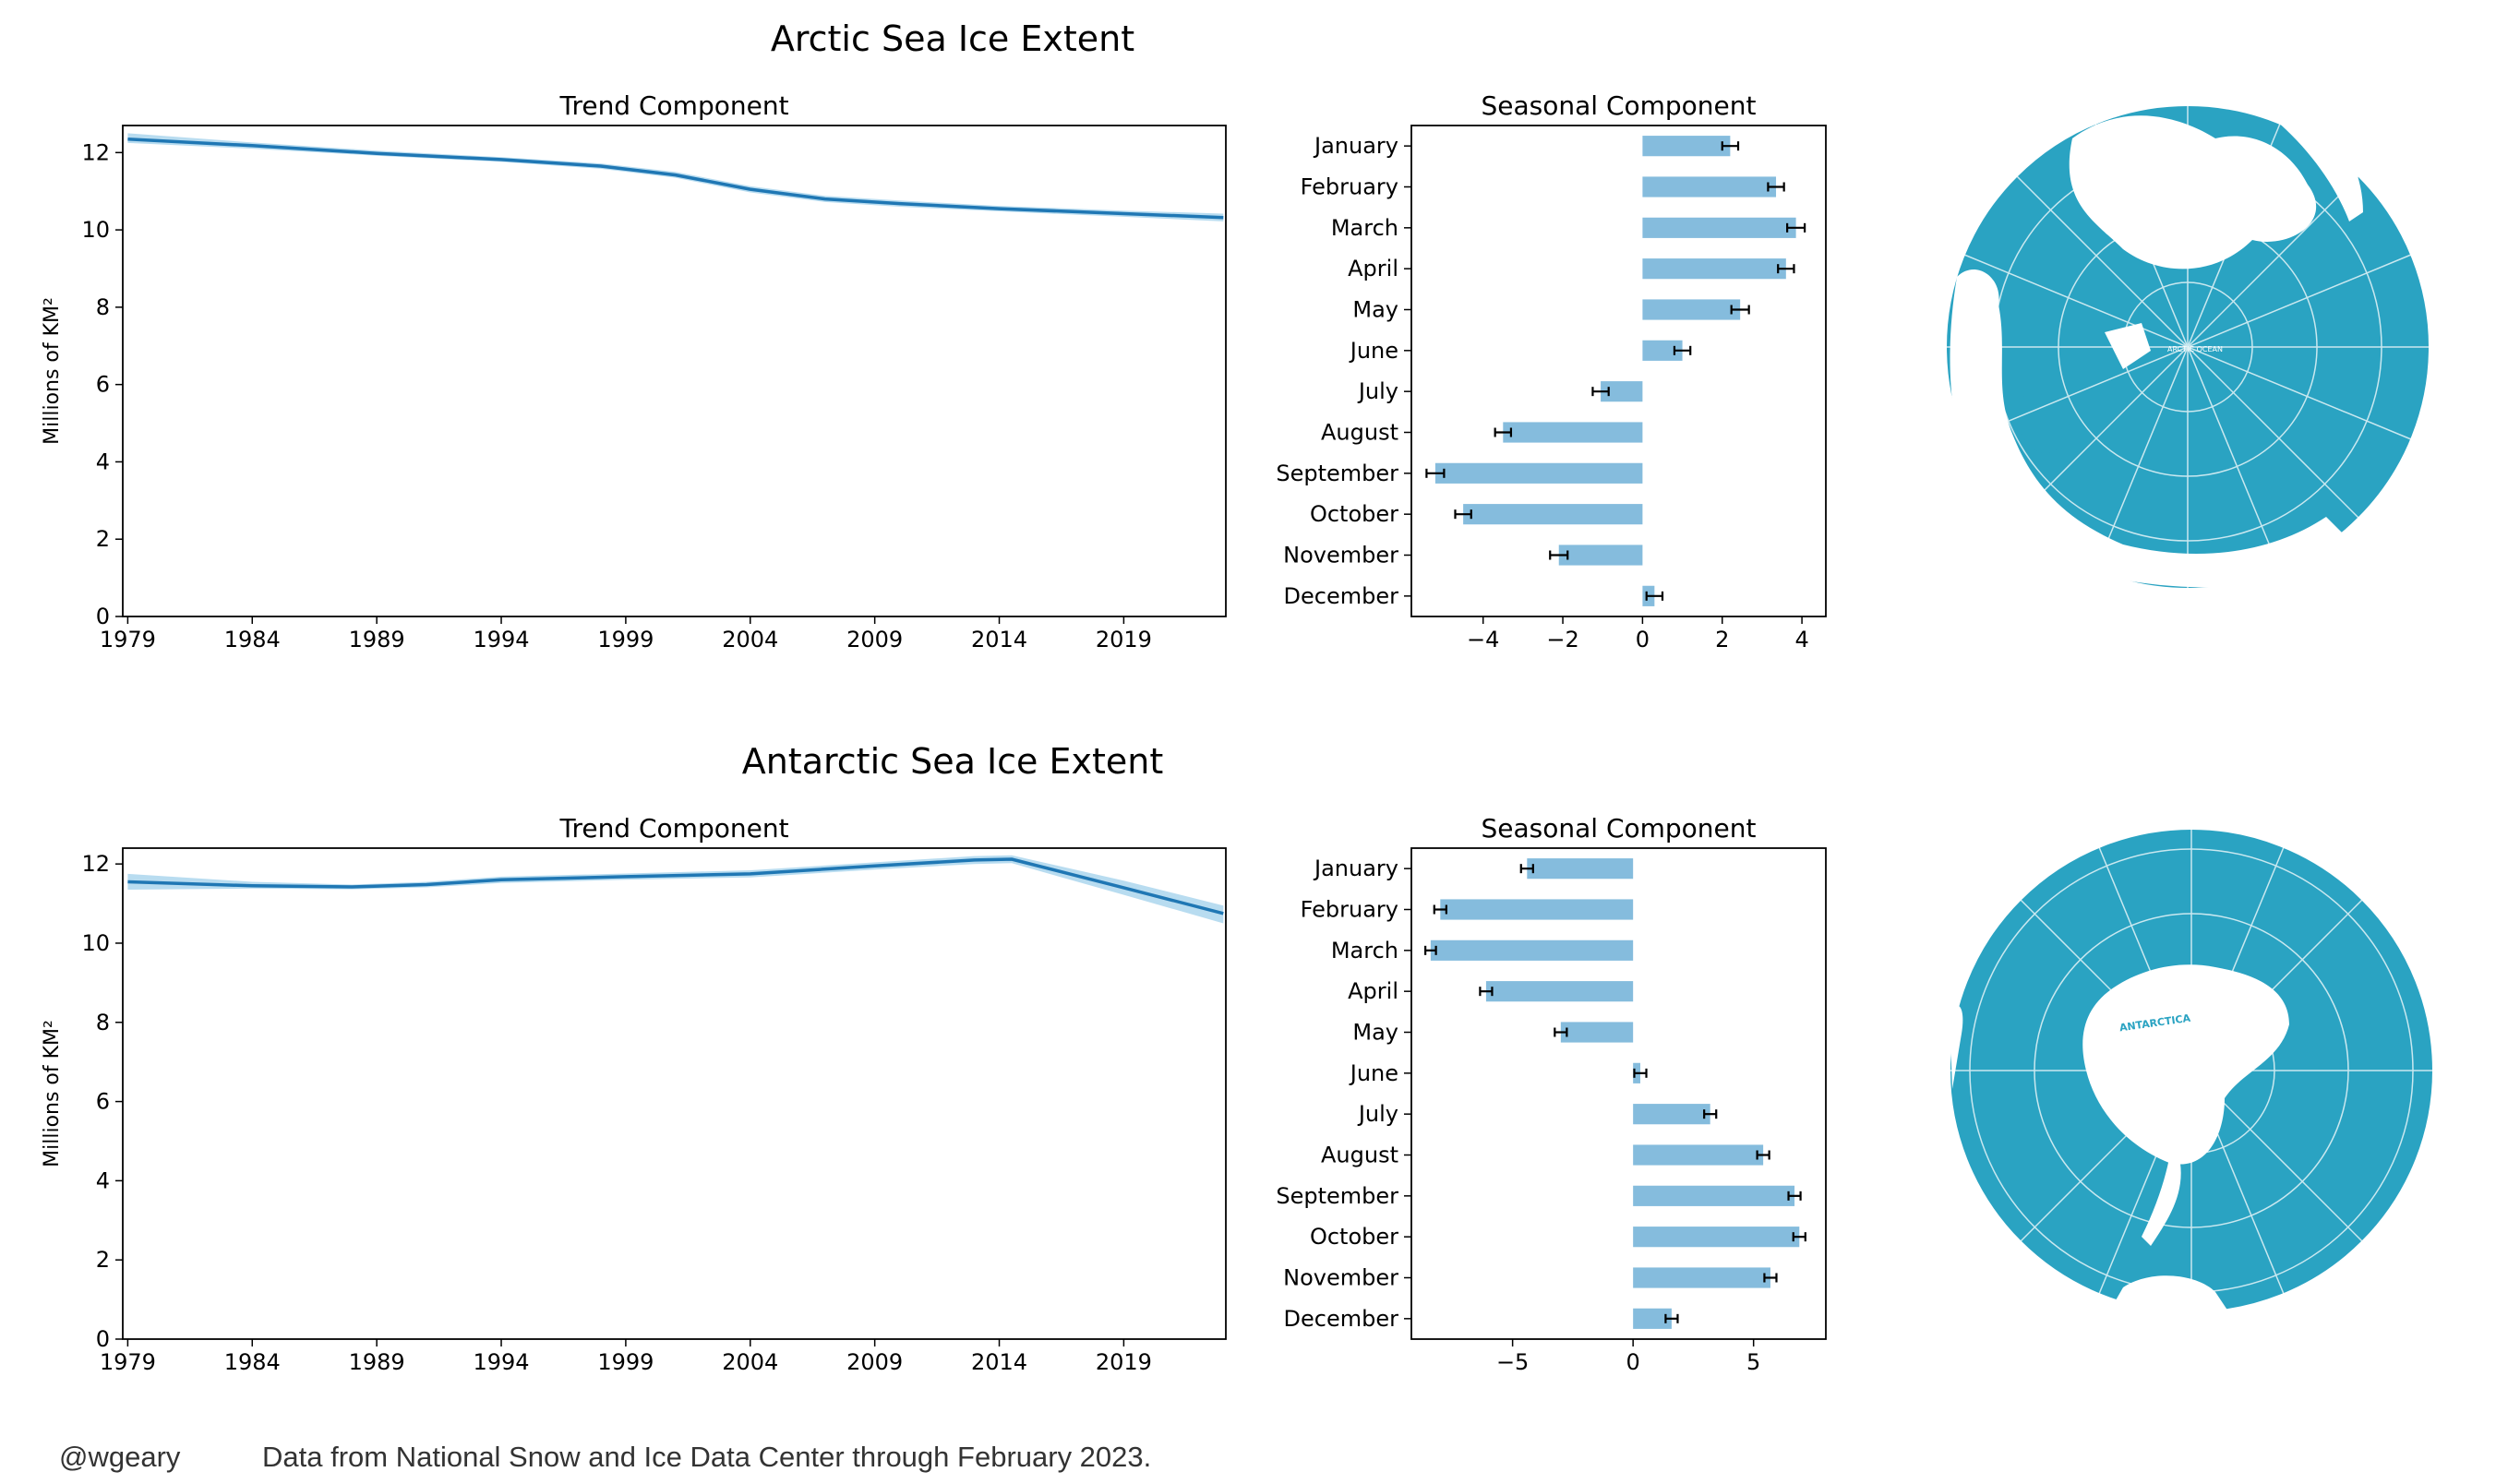 The height and width of the screenshot is (1484, 2496). What do you see at coordinates (1538, 473) in the screenshot?
I see `arctic-seasonal-bar-september` at bounding box center [1538, 473].